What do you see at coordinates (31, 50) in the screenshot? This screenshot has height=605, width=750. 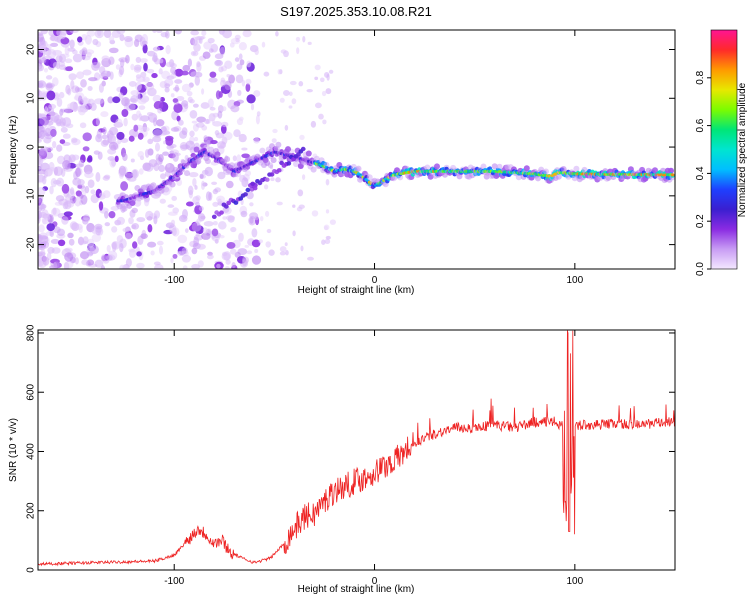 I see `y-tick-label: 20` at bounding box center [31, 50].